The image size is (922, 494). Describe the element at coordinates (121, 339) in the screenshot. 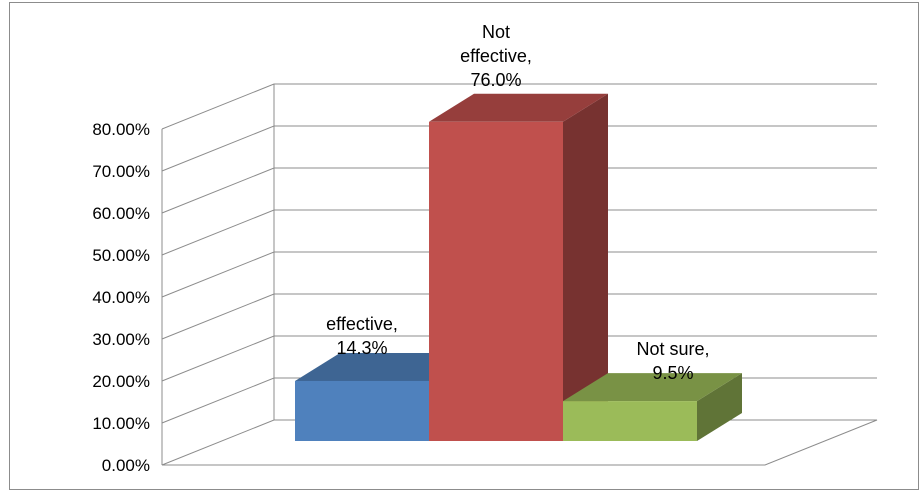

I see `y-tick-label: 30.00%` at that location.